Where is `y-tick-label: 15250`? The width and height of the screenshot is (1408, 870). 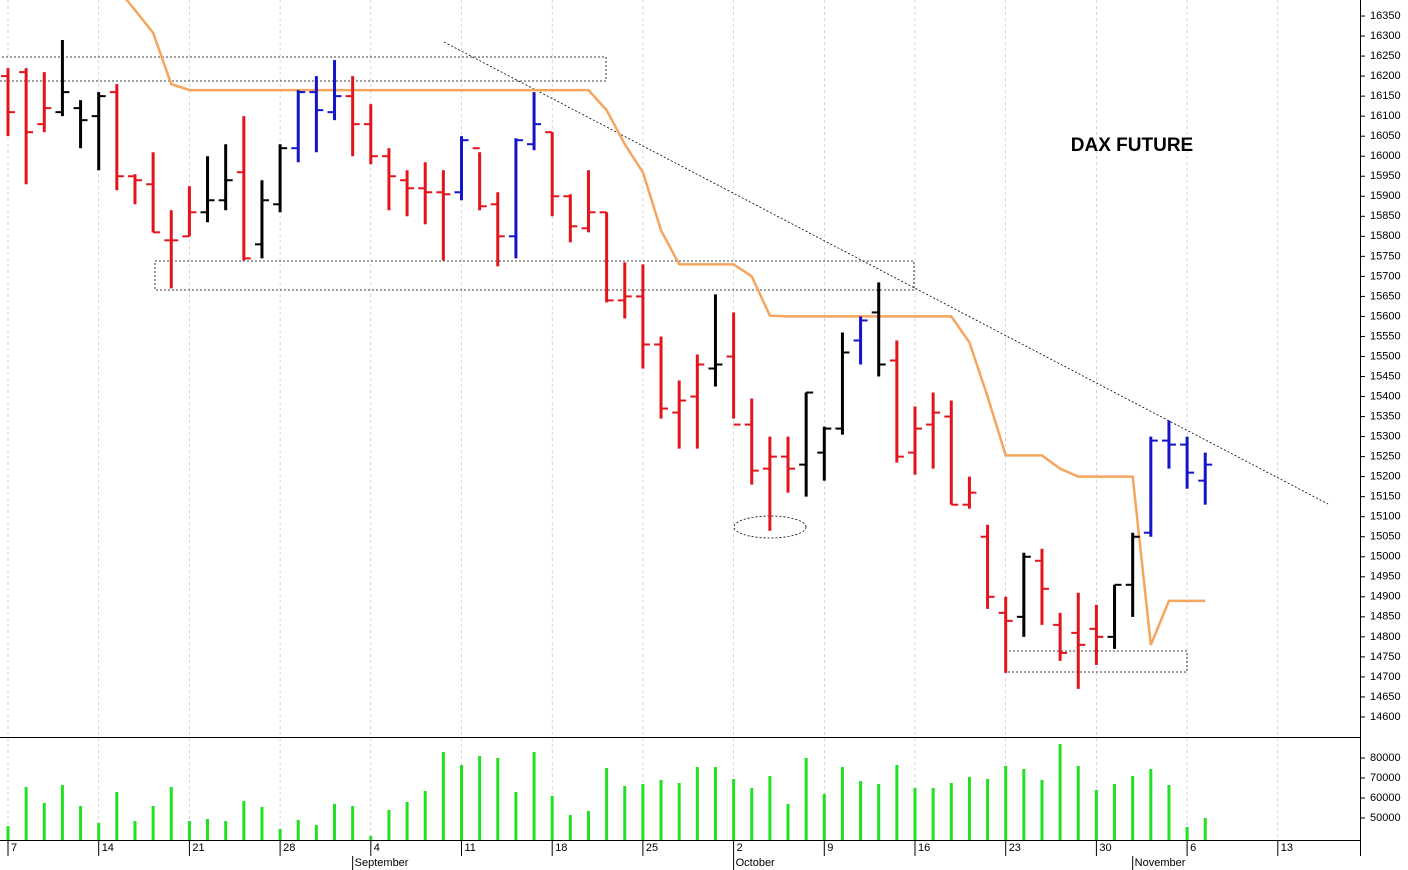 y-tick-label: 15250 is located at coordinates (1385, 457).